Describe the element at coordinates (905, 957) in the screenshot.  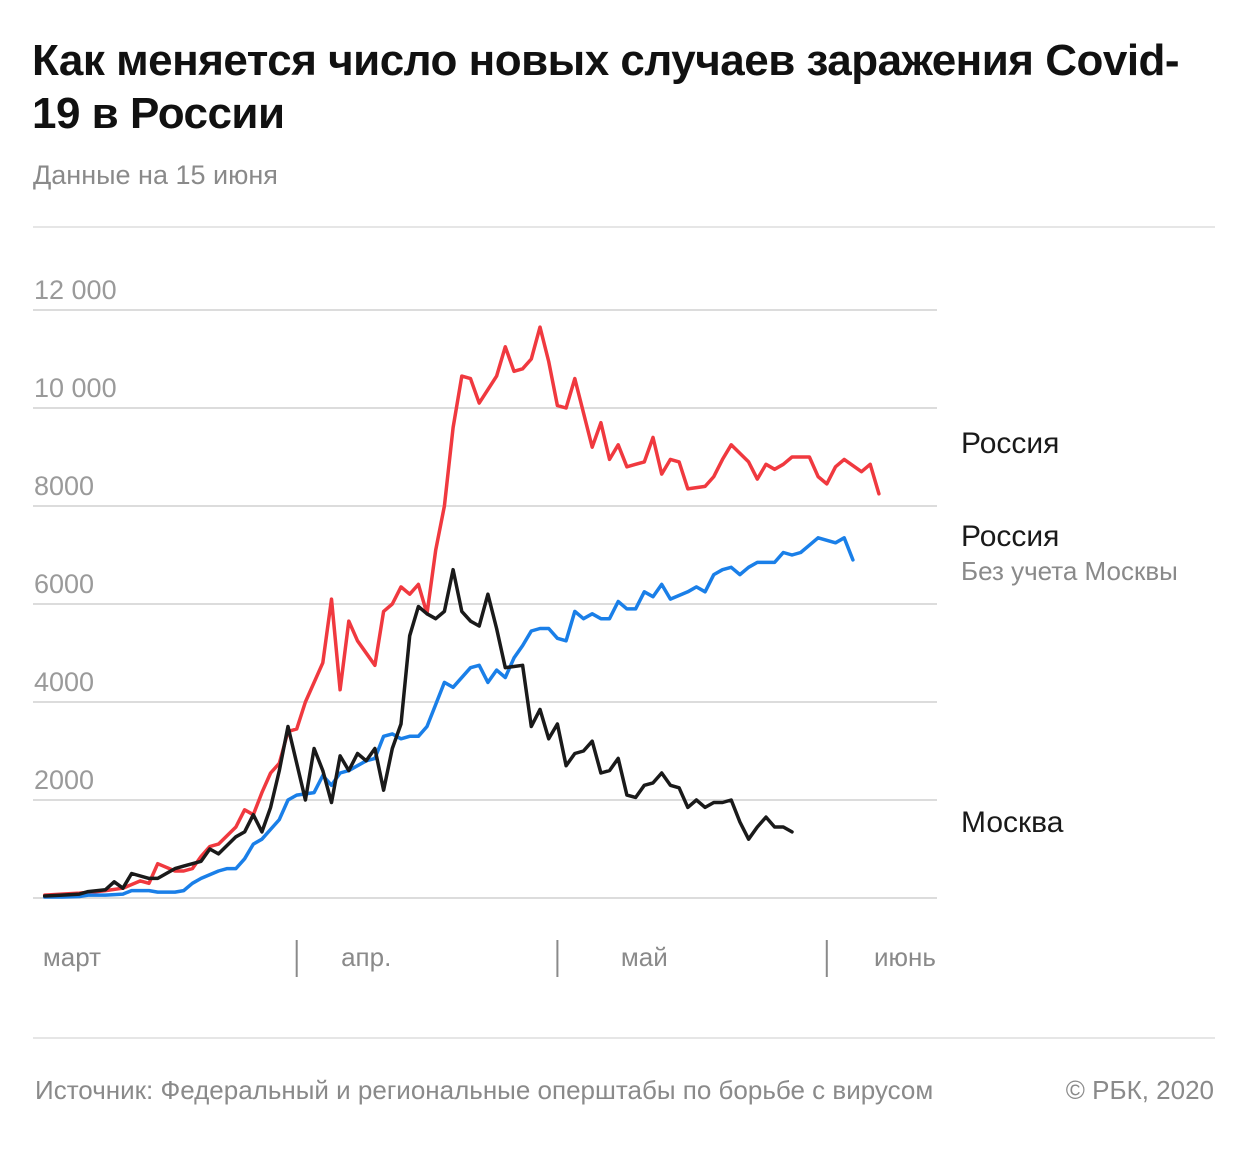
I see `month-label: июнь` at that location.